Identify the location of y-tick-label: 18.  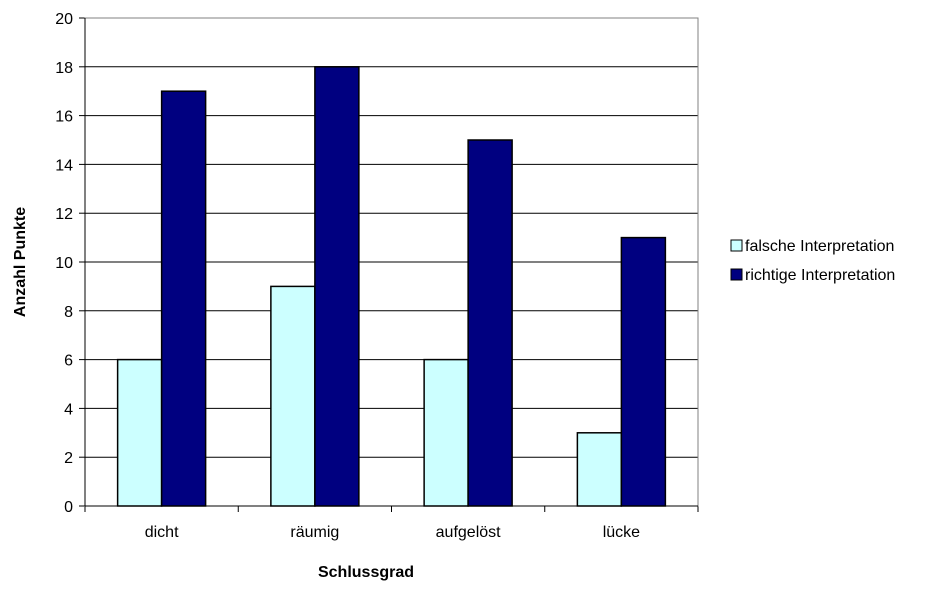
(64, 68).